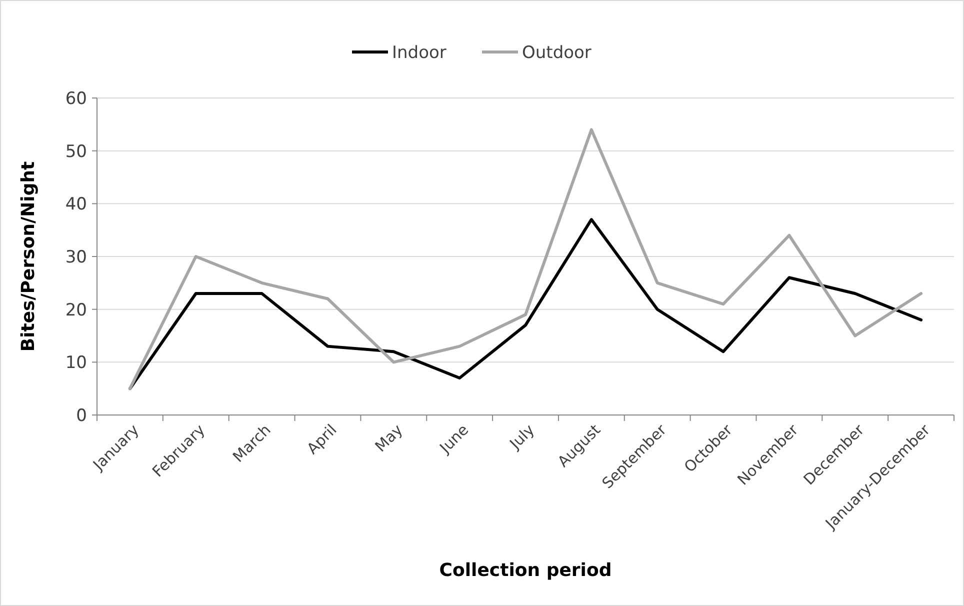  I want to click on y-tick-label: 40, so click(76, 204).